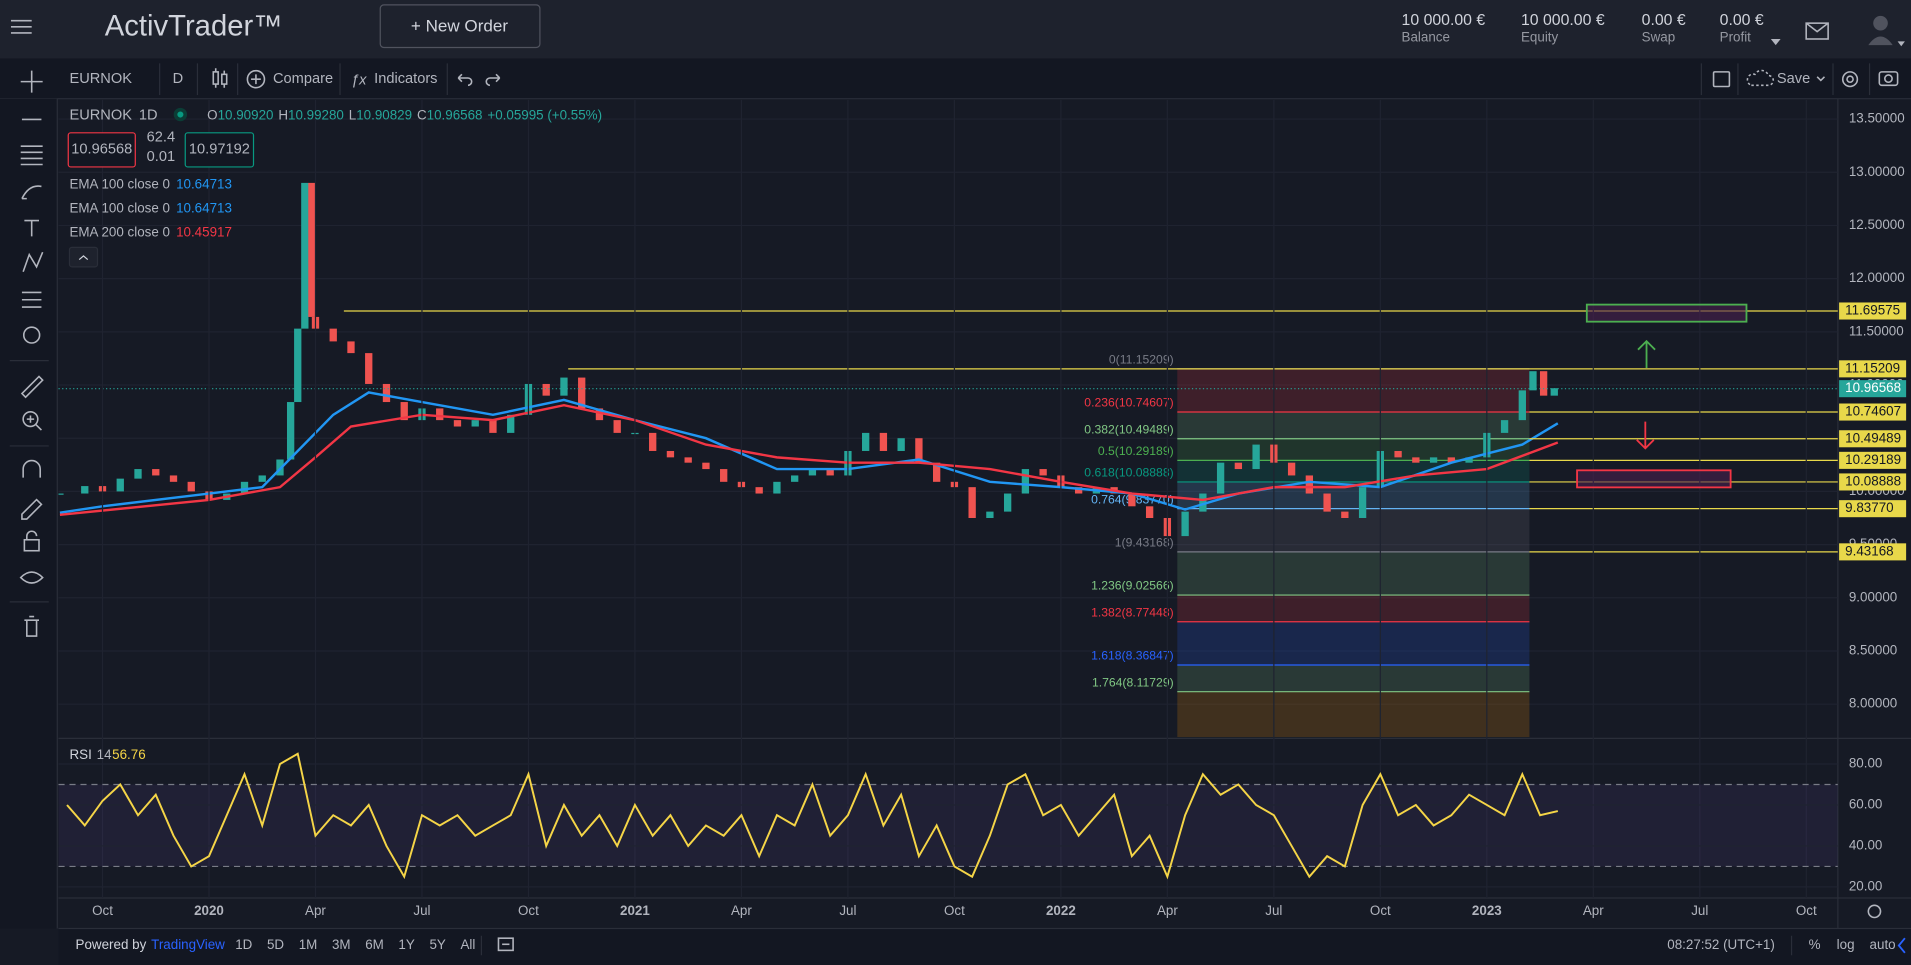  What do you see at coordinates (1667, 313) in the screenshot?
I see `target-zone` at bounding box center [1667, 313].